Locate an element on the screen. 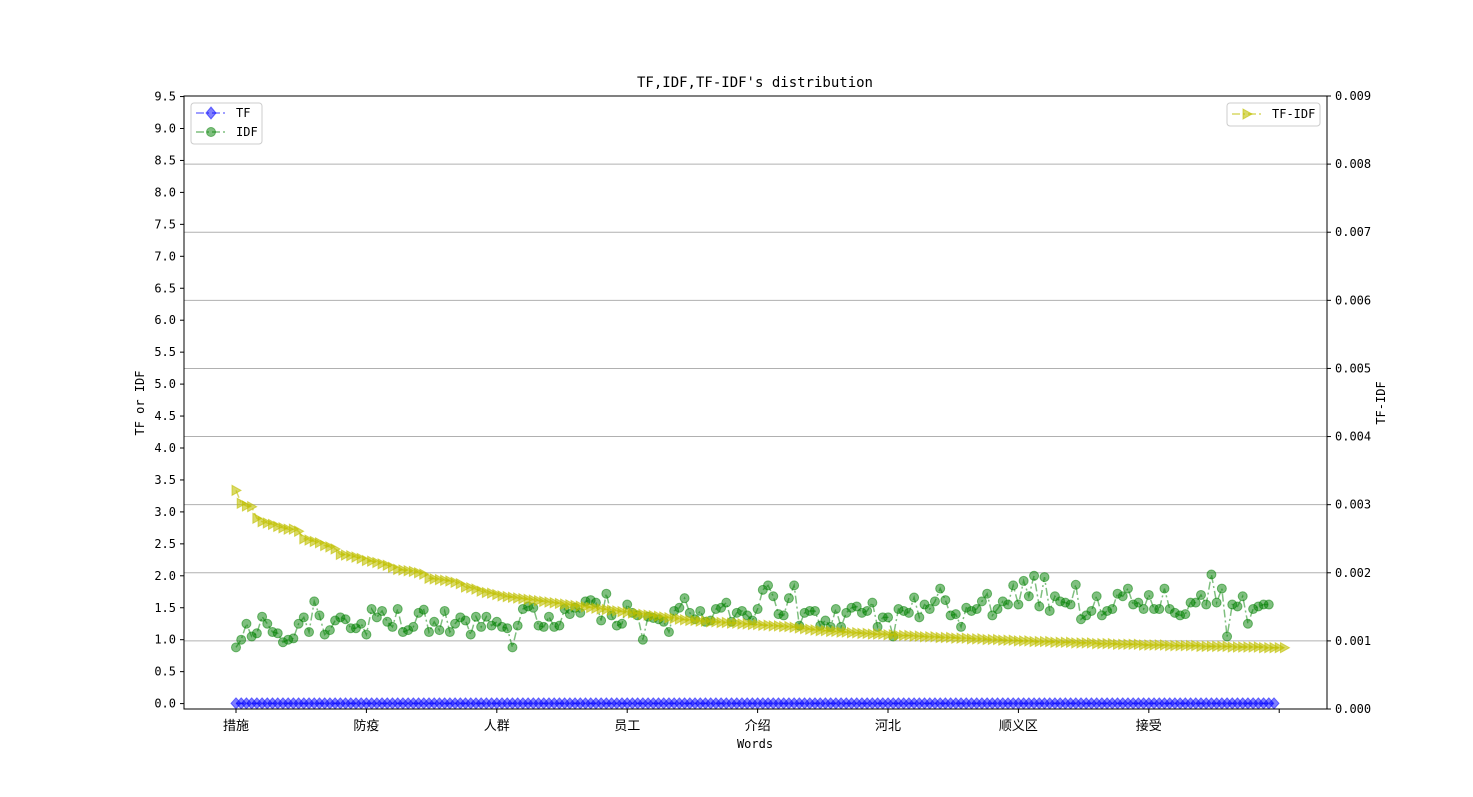 The height and width of the screenshot is (797, 1473). left-y-tick-label: 2.0 is located at coordinates (165, 576).